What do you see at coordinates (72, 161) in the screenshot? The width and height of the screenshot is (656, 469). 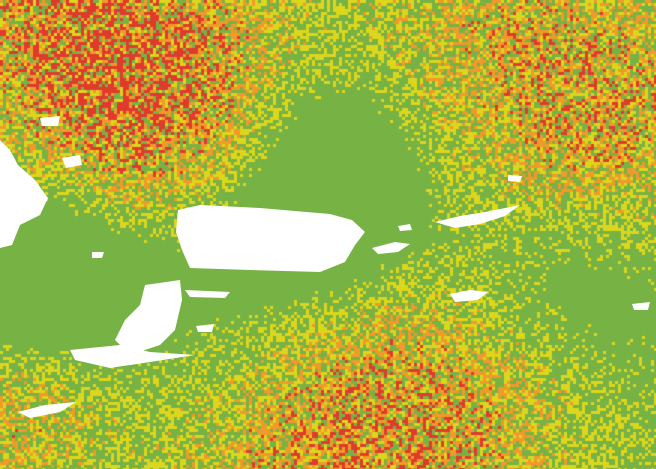 I see `land-islet-north` at bounding box center [72, 161].